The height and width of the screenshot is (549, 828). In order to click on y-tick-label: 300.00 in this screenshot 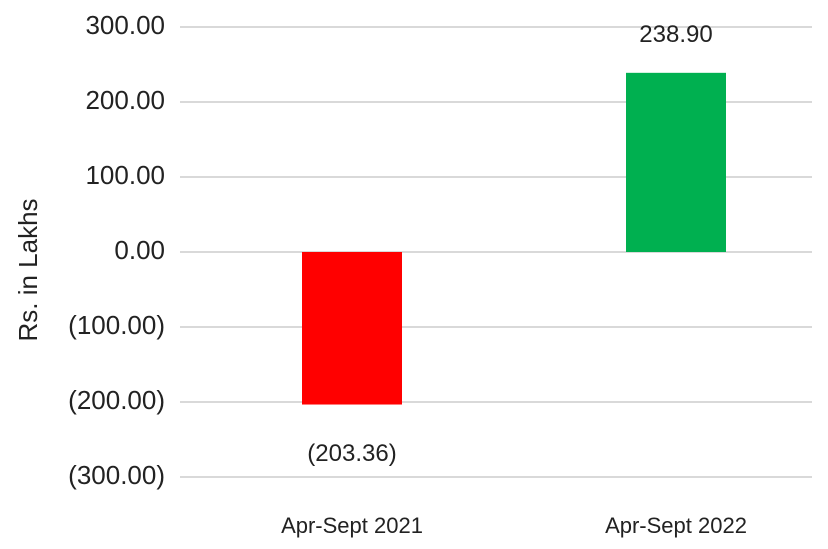, I will do `click(125, 25)`.